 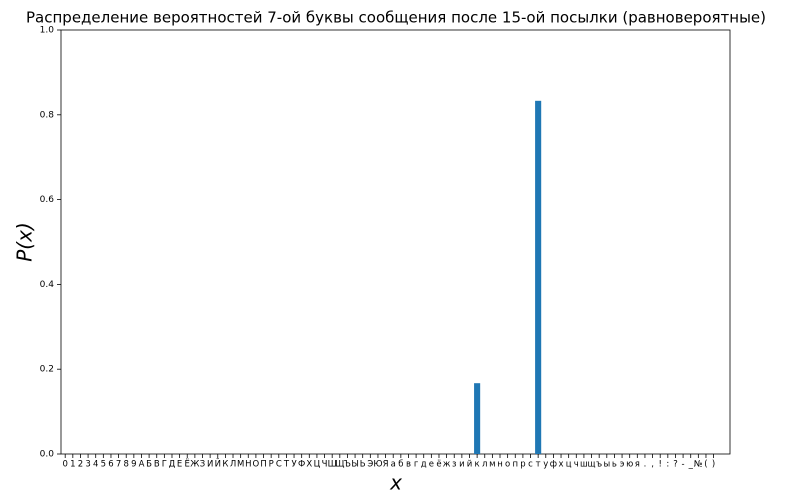 What do you see at coordinates (339, 465) in the screenshot?
I see `x-tick-label: Щ` at bounding box center [339, 465].